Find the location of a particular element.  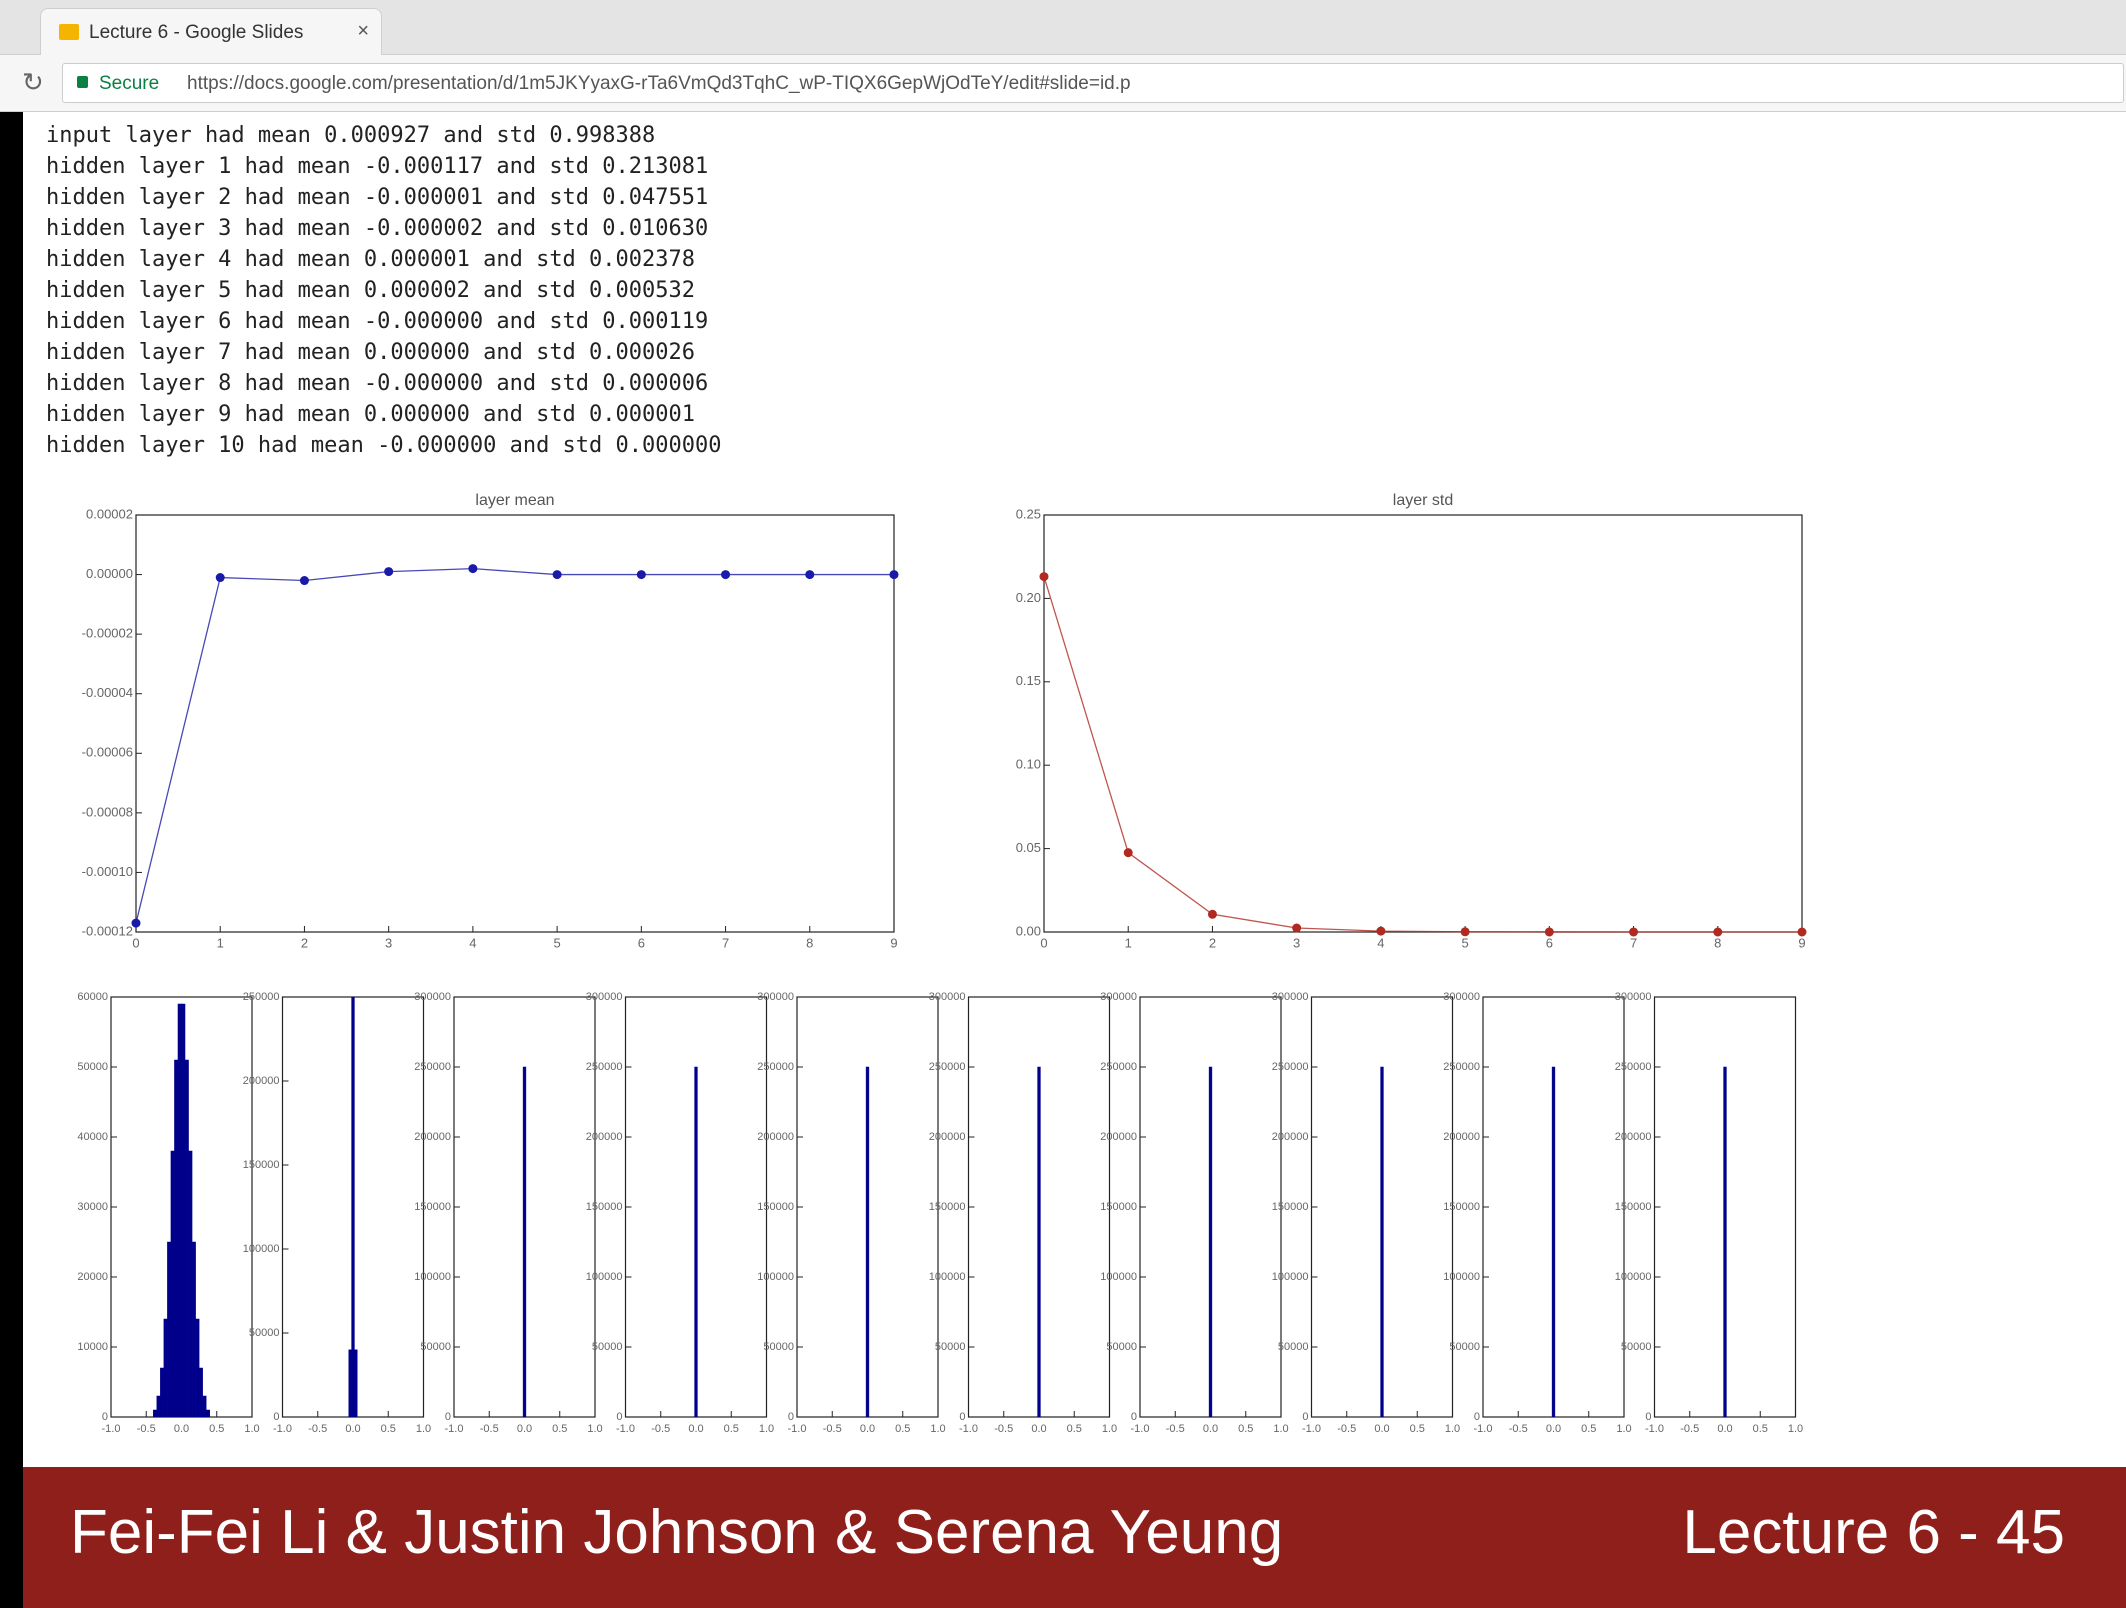

data-line is located at coordinates (514, 745).